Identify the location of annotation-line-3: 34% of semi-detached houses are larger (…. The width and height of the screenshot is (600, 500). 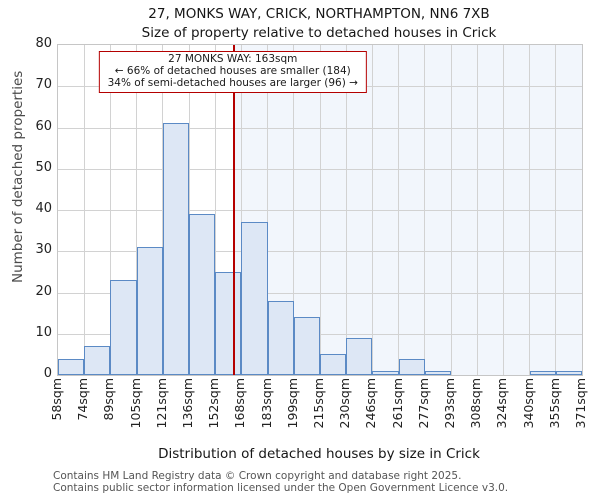
(232, 82).